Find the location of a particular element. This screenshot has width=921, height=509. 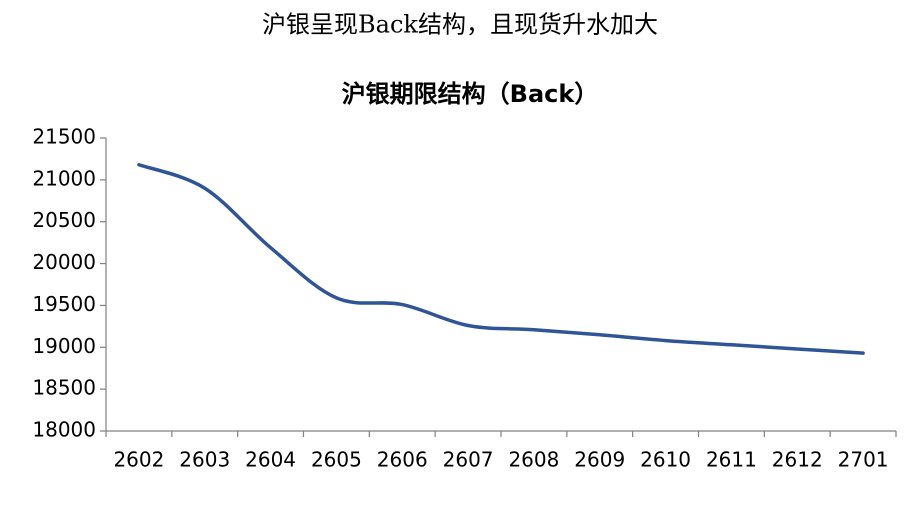

page-heading: 沪银呈现Back结构，且现货升水加大 is located at coordinates (460, 25).